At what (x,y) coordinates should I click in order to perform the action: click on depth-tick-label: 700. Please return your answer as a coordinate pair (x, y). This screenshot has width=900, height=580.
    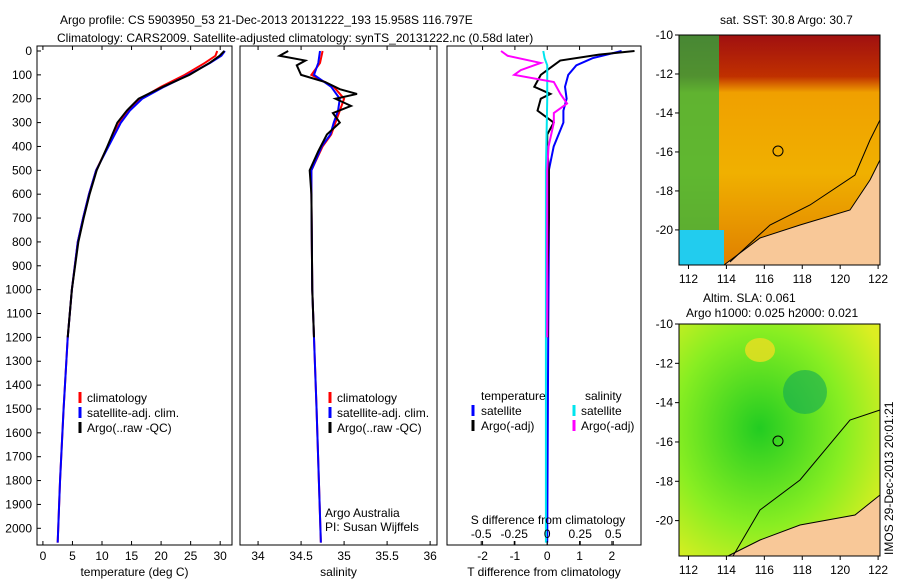
    Looking at the image, I should click on (22, 218).